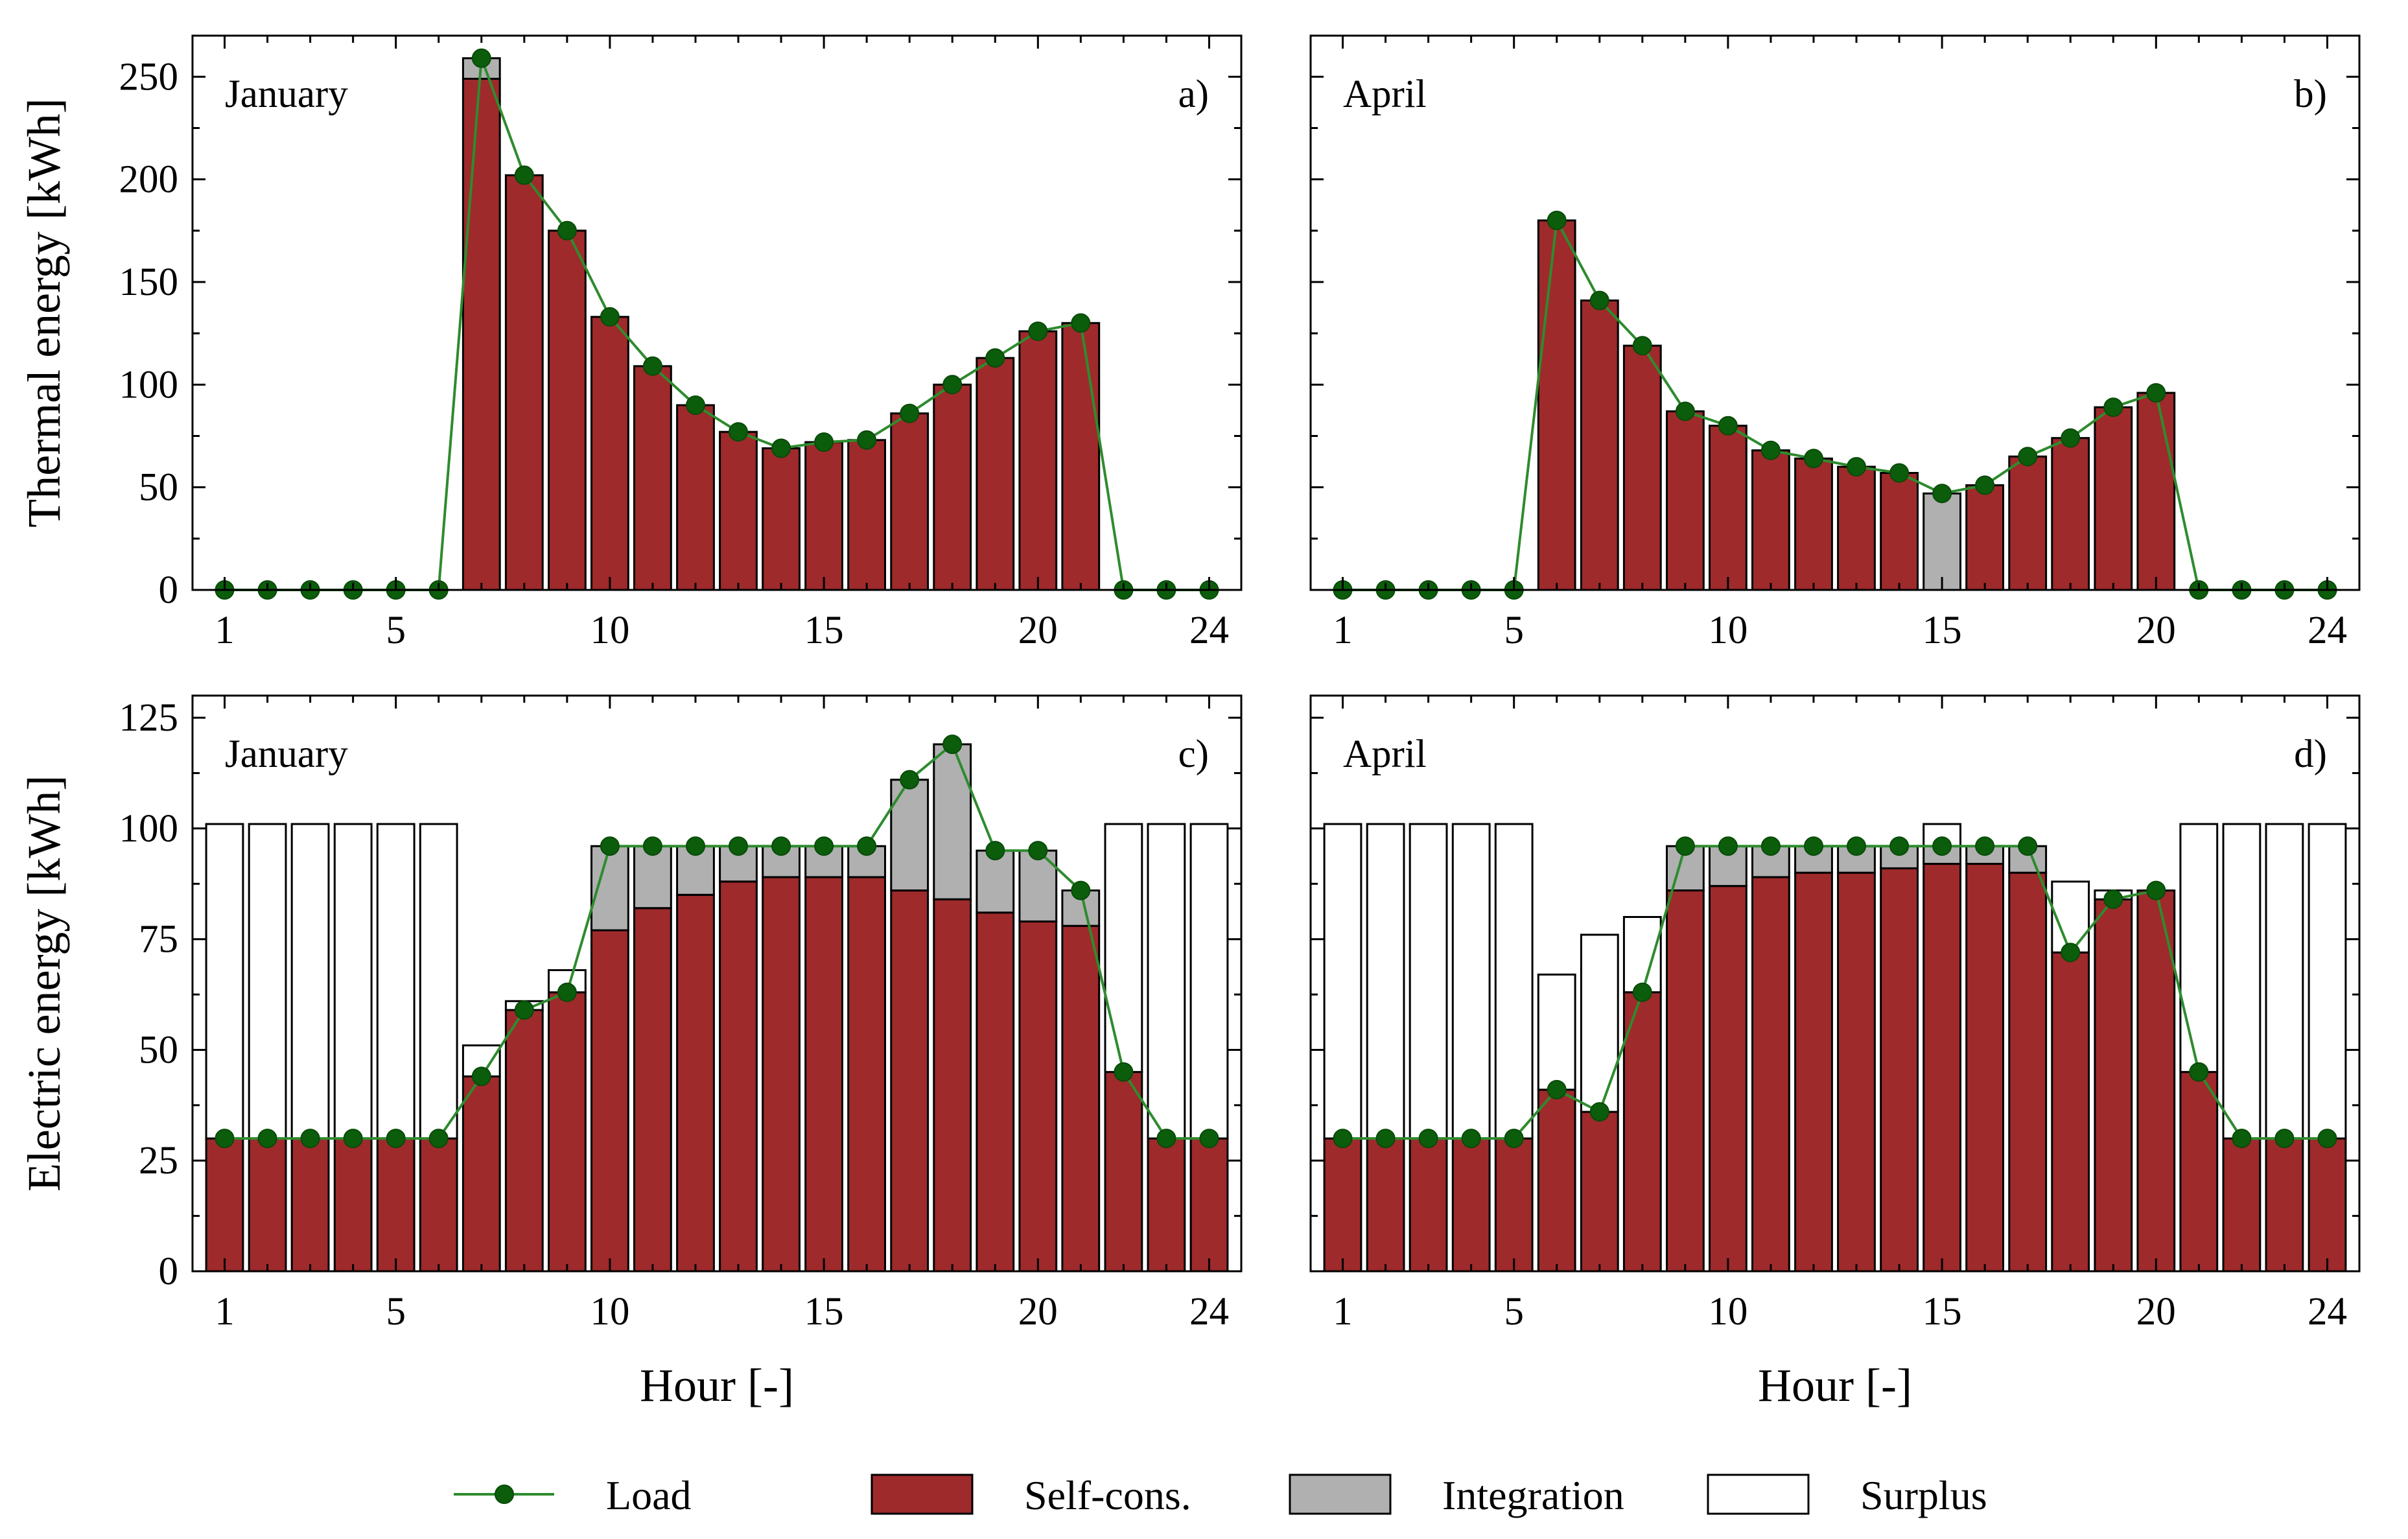 The width and height of the screenshot is (2408, 1539). I want to click on xtick-label: 10, so click(609, 1312).